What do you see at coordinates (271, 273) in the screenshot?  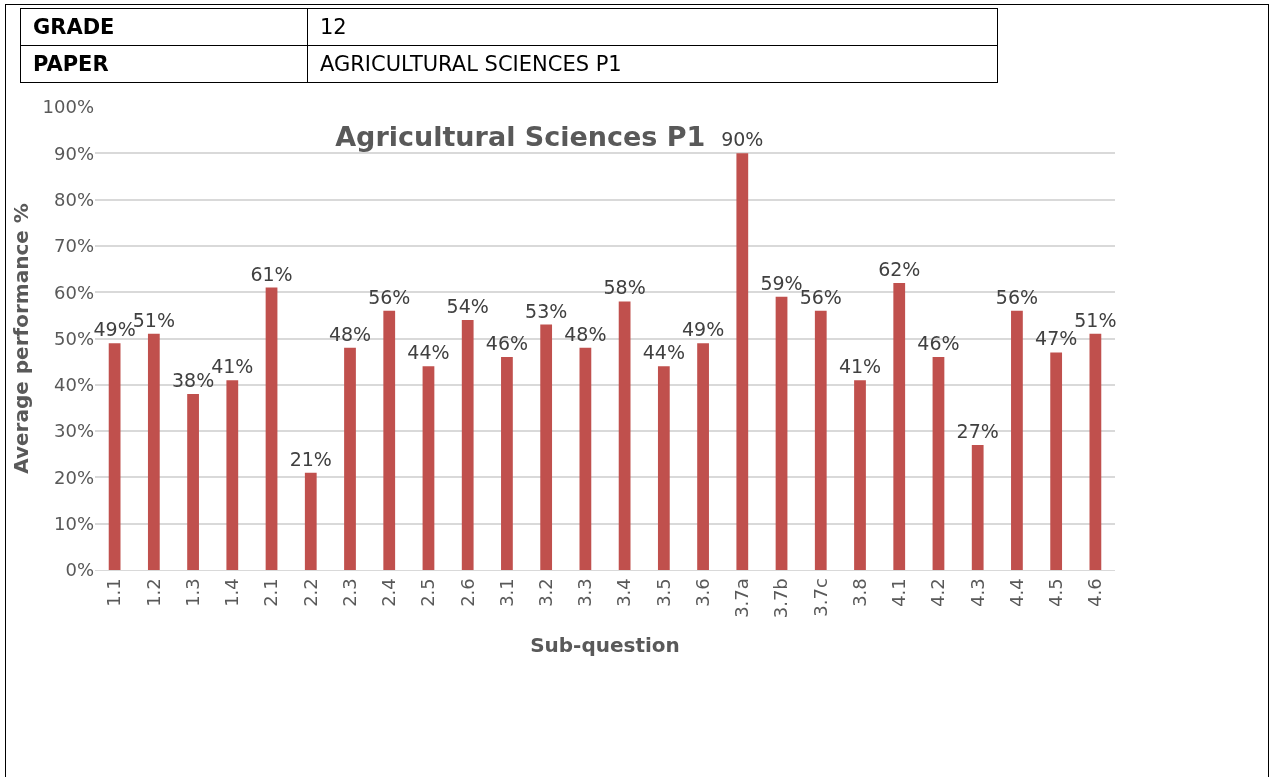 I see `data-label: 61%` at bounding box center [271, 273].